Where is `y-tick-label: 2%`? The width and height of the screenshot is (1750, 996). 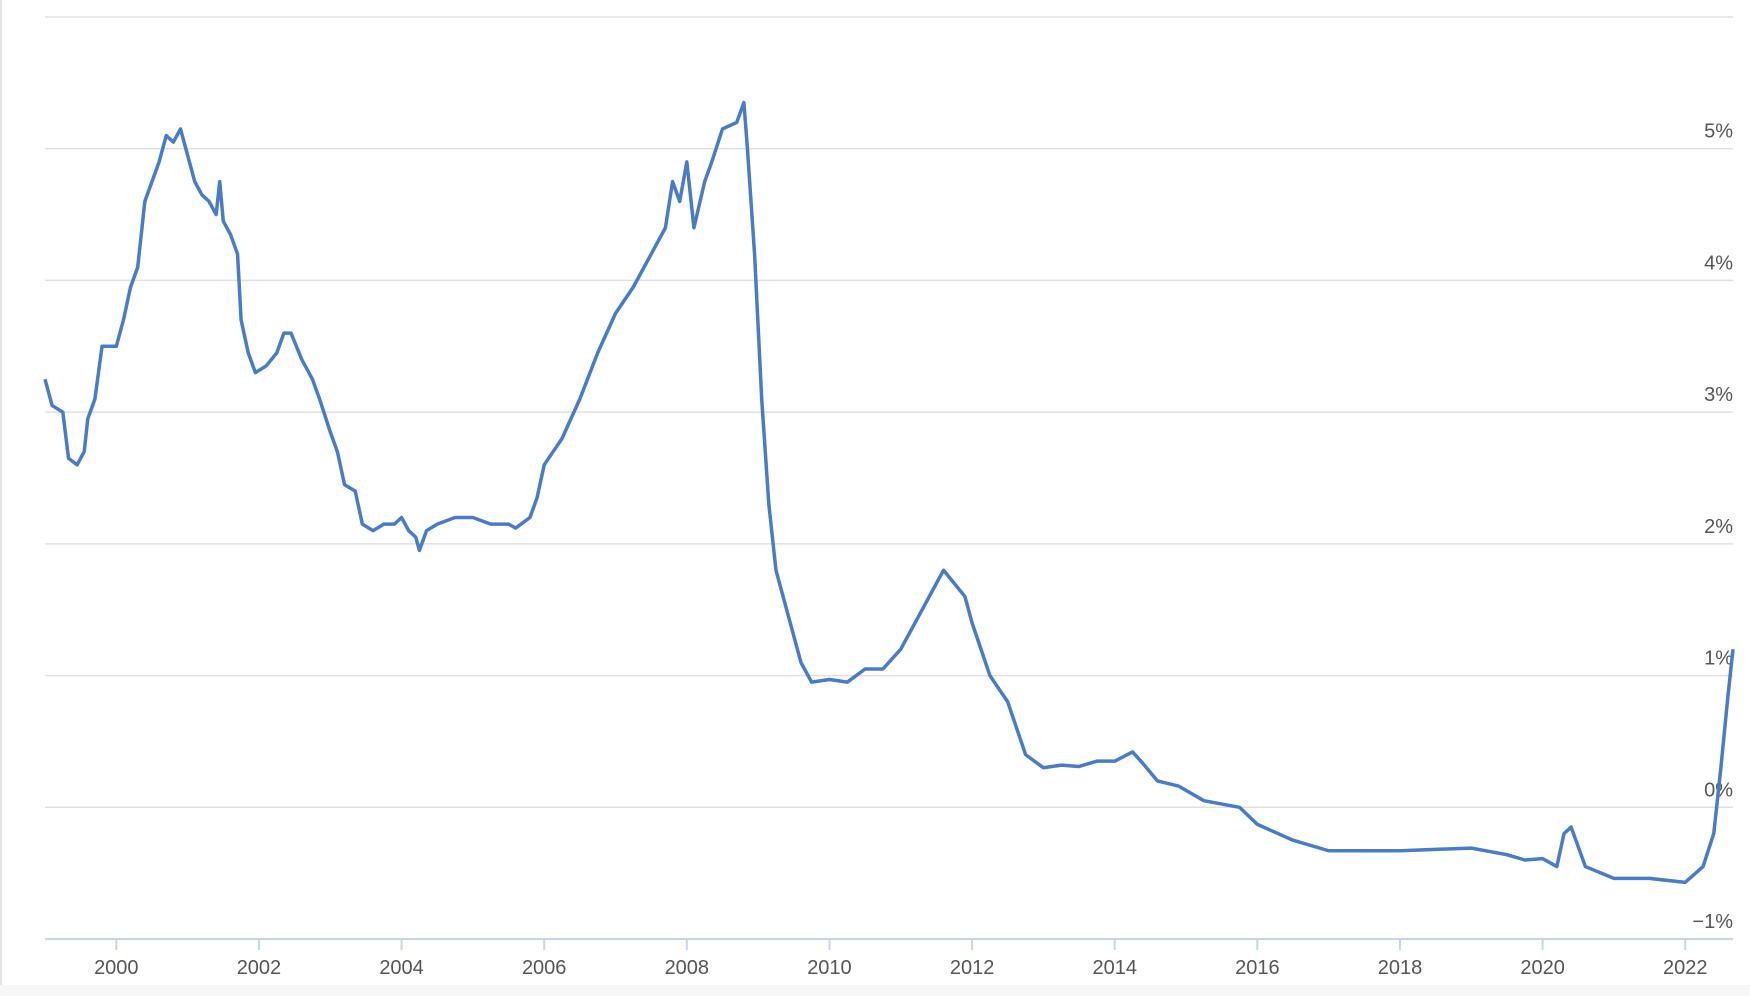
y-tick-label: 2% is located at coordinates (1718, 527).